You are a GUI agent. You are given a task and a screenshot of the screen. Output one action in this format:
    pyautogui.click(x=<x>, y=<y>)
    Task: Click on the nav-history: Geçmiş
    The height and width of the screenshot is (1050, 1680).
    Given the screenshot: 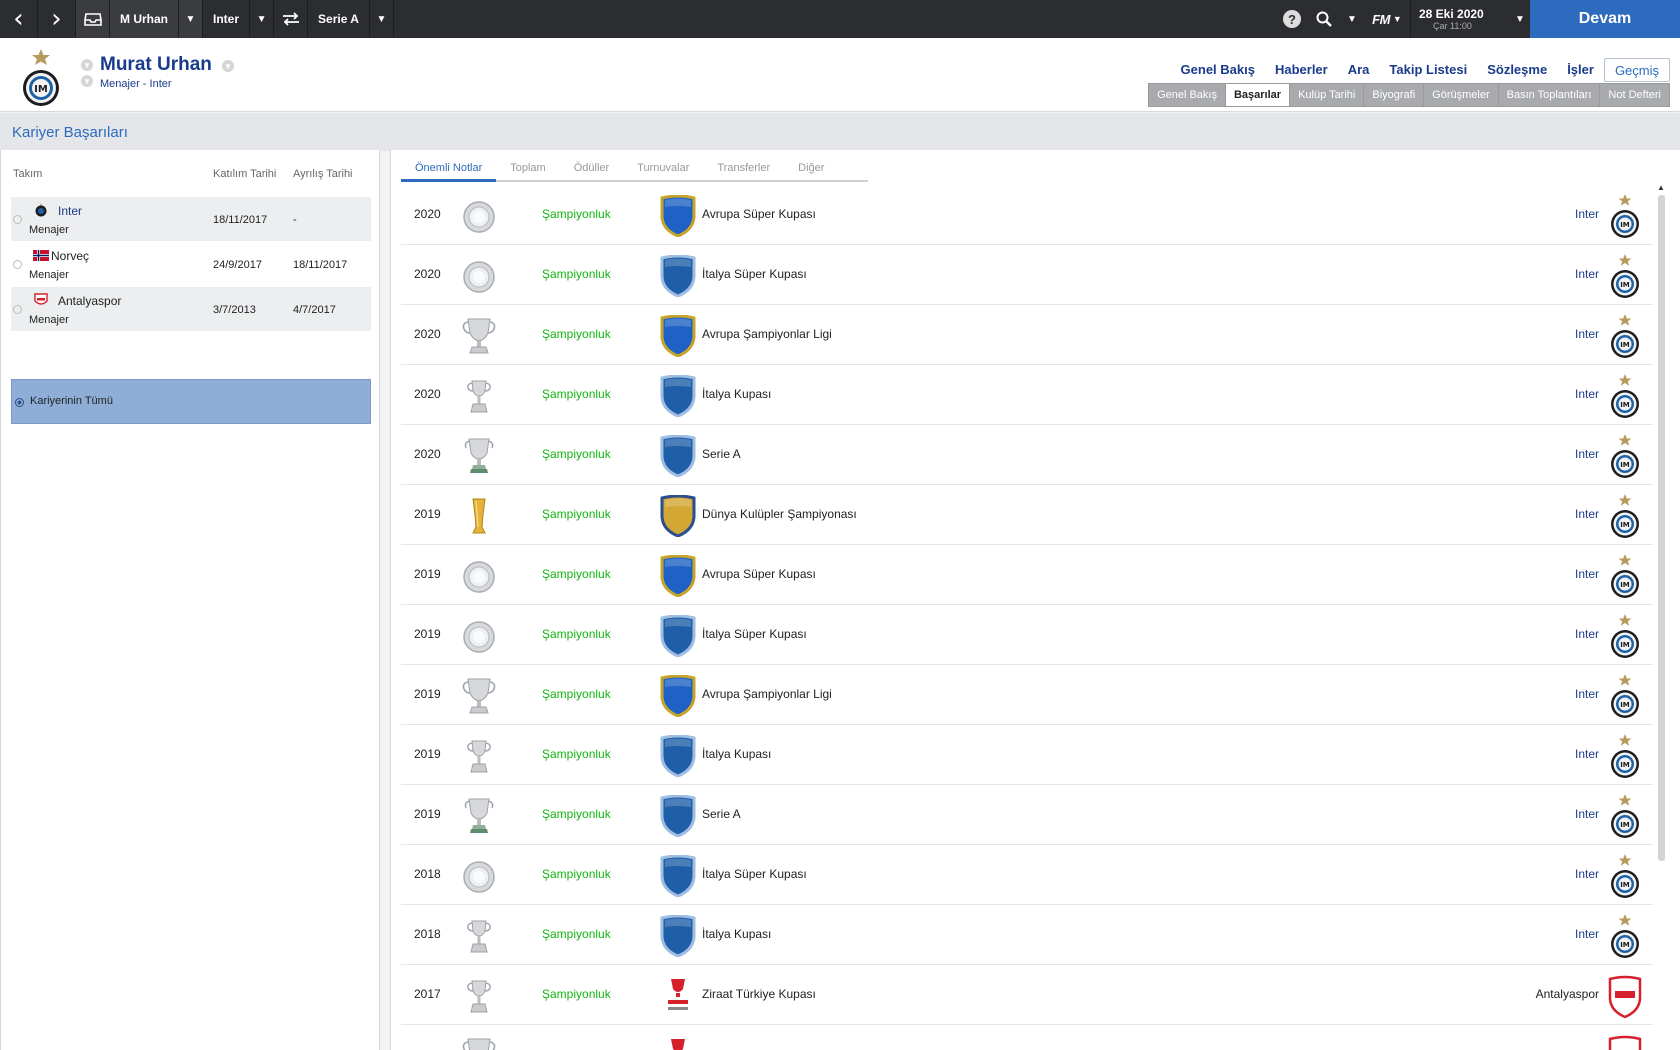 What is the action you would take?
    pyautogui.click(x=1636, y=70)
    